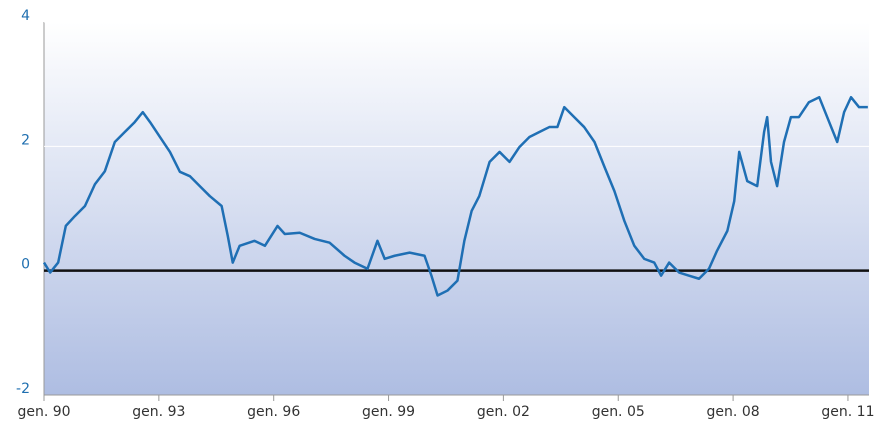  I want to click on y-tick-label: 4, so click(25, 16).